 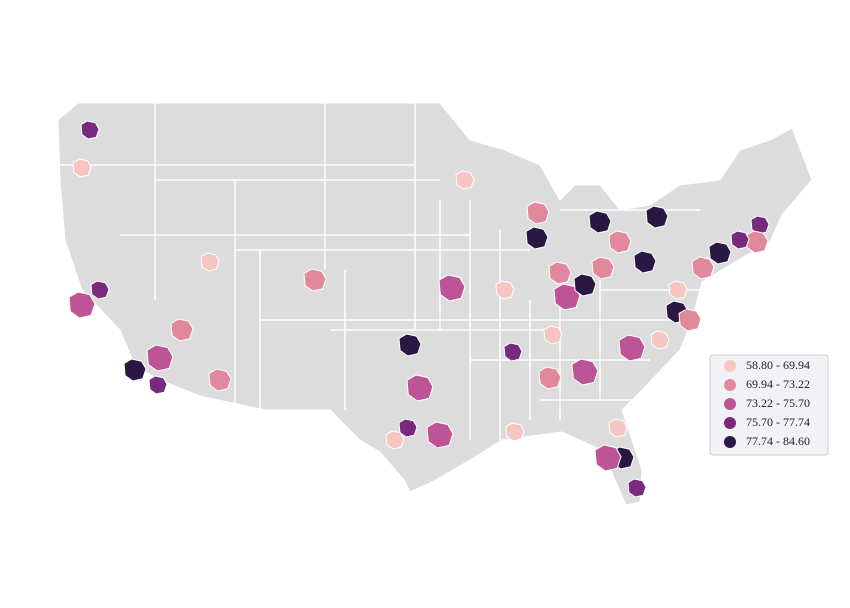 What do you see at coordinates (778, 384) in the screenshot?
I see `legend-label: 69.94 - 73.22` at bounding box center [778, 384].